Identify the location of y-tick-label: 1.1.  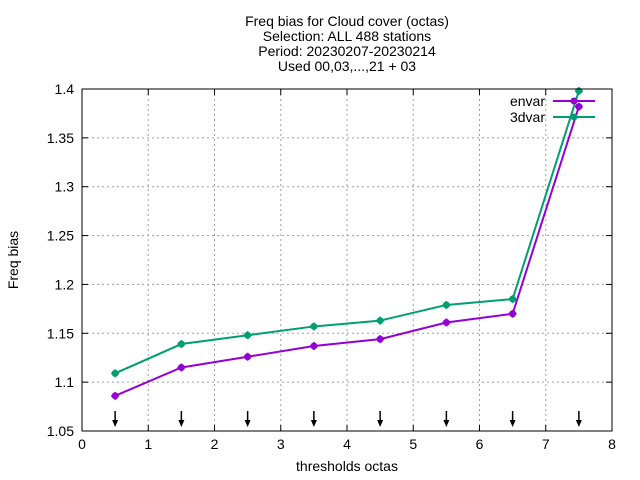
(65, 382).